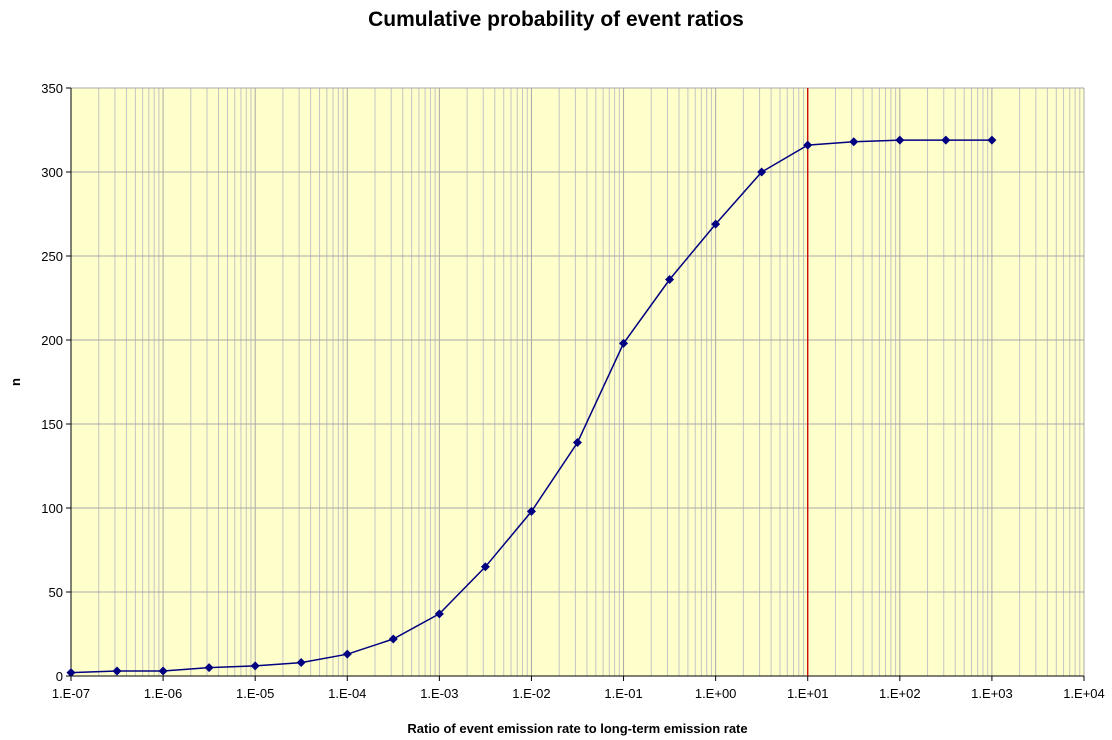 The height and width of the screenshot is (740, 1112). I want to click on y-tick-label: 350, so click(52, 88).